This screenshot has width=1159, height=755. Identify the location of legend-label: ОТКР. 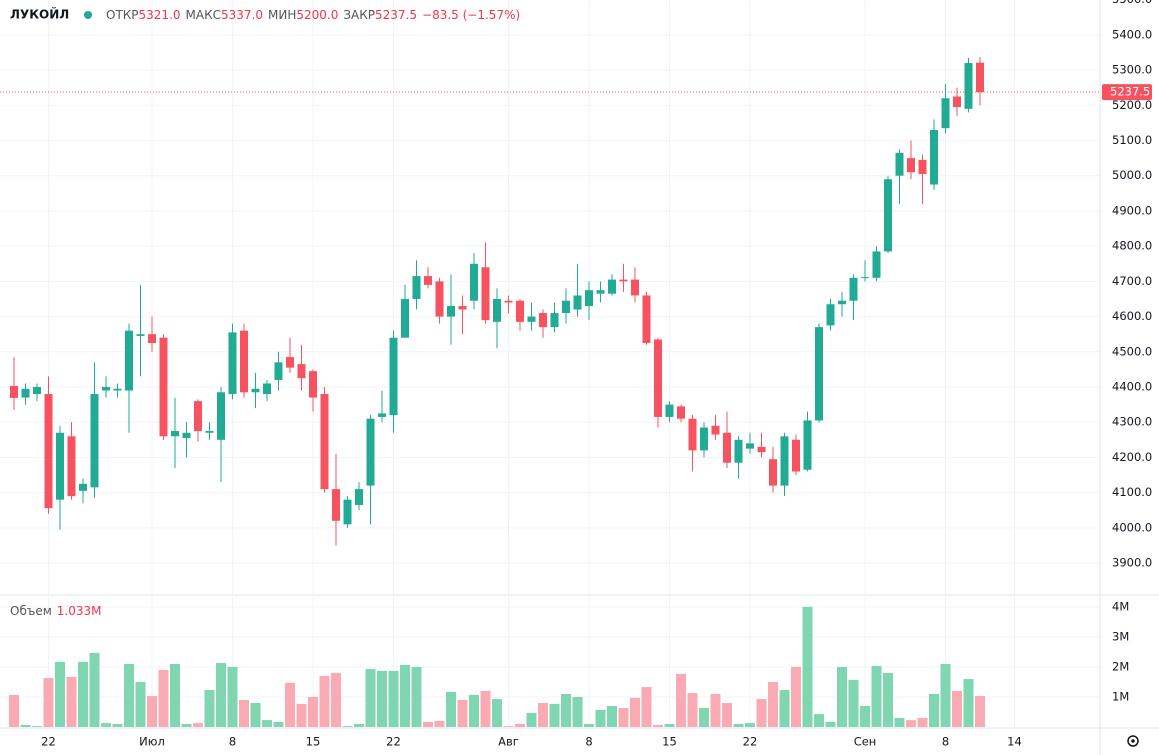
(122, 15).